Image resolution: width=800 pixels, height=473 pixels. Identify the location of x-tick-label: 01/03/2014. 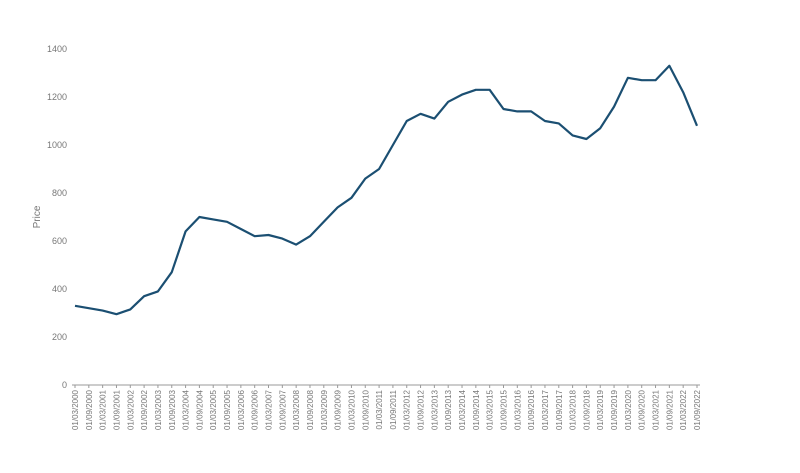
(462, 409).